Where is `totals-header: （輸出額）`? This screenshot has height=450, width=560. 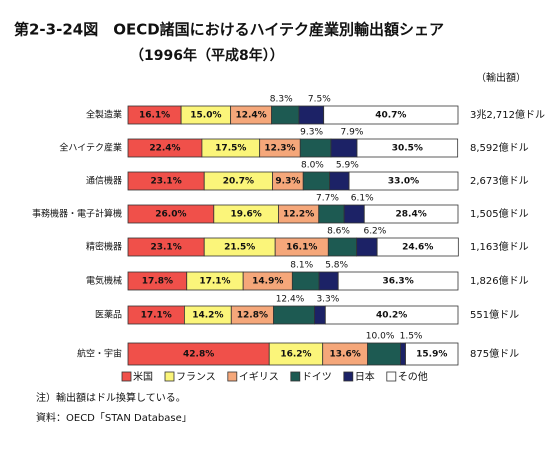 totals-header: （輸出額） is located at coordinates (501, 77).